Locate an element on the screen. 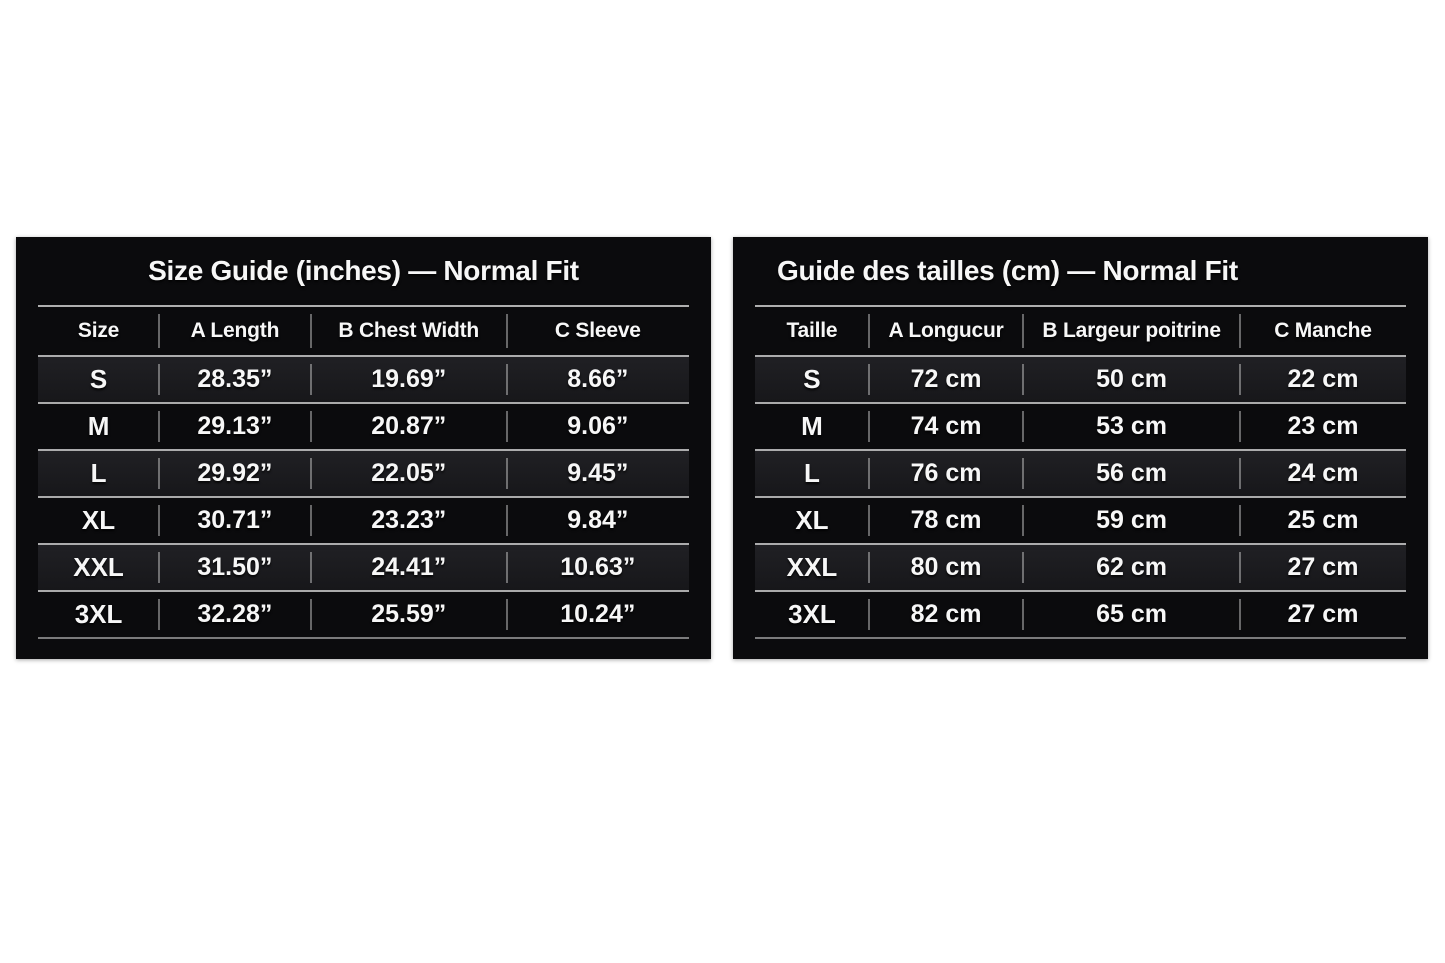  value-cell: 32.28” is located at coordinates (234, 614).